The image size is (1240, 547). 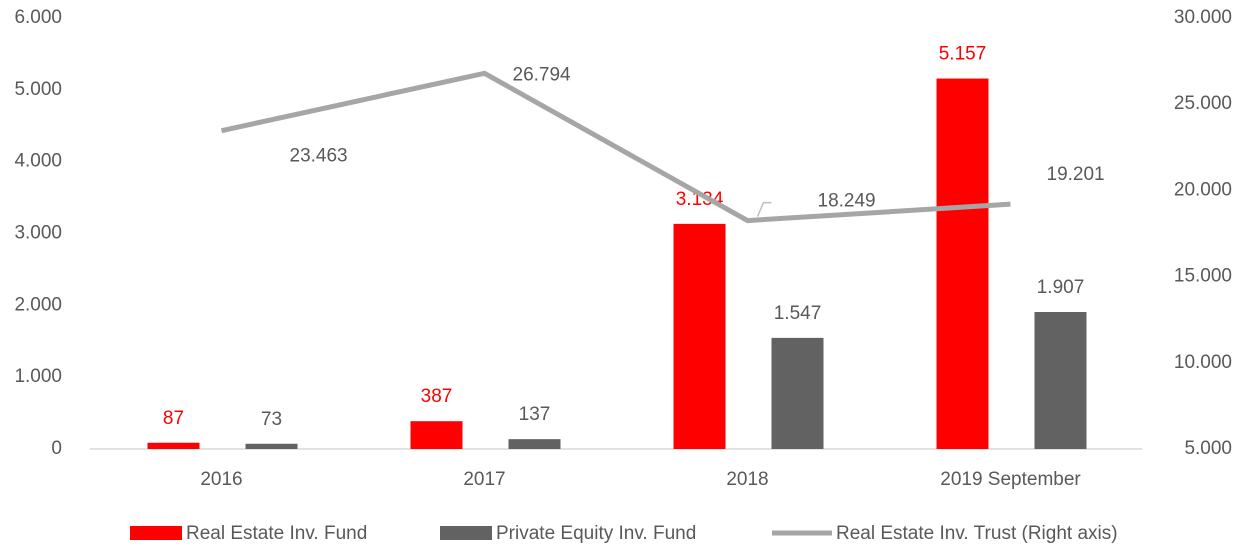 I want to click on data-label: 1.907, so click(x=1061, y=287).